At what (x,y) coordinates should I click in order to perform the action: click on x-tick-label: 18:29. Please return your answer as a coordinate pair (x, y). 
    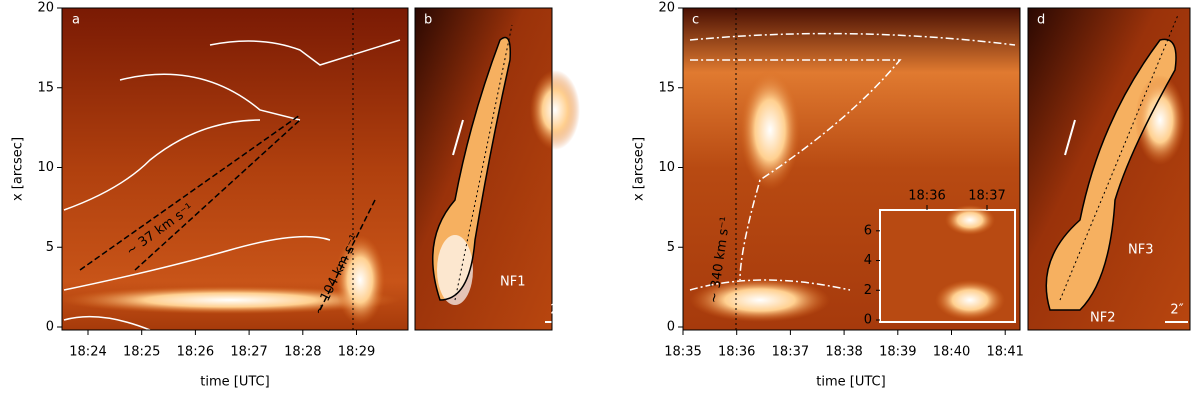
    Looking at the image, I should click on (356, 352).